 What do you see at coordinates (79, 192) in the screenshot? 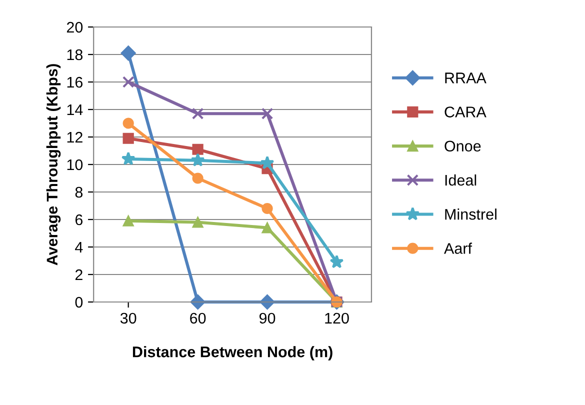
I see `y-tick-label: 8` at bounding box center [79, 192].